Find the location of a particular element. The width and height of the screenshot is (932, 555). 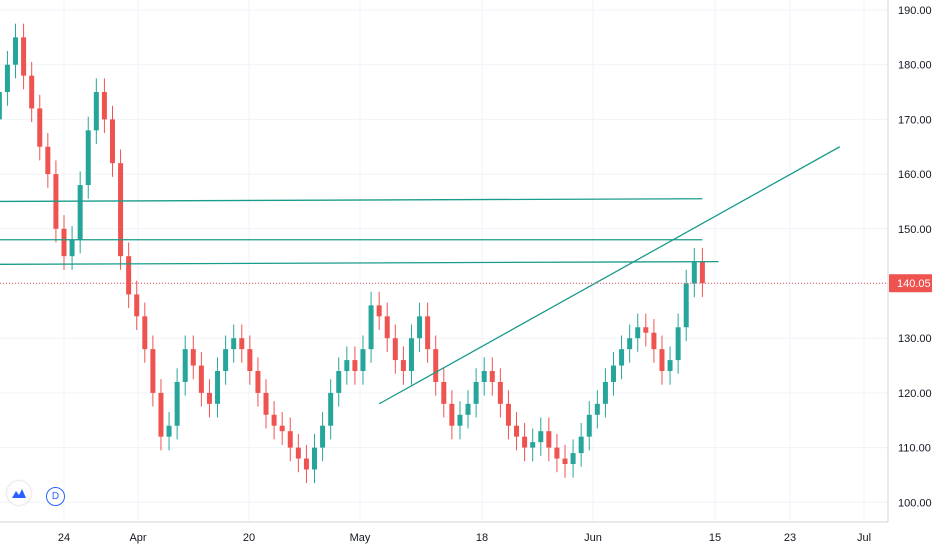

last-price-badge is located at coordinates (910, 283).